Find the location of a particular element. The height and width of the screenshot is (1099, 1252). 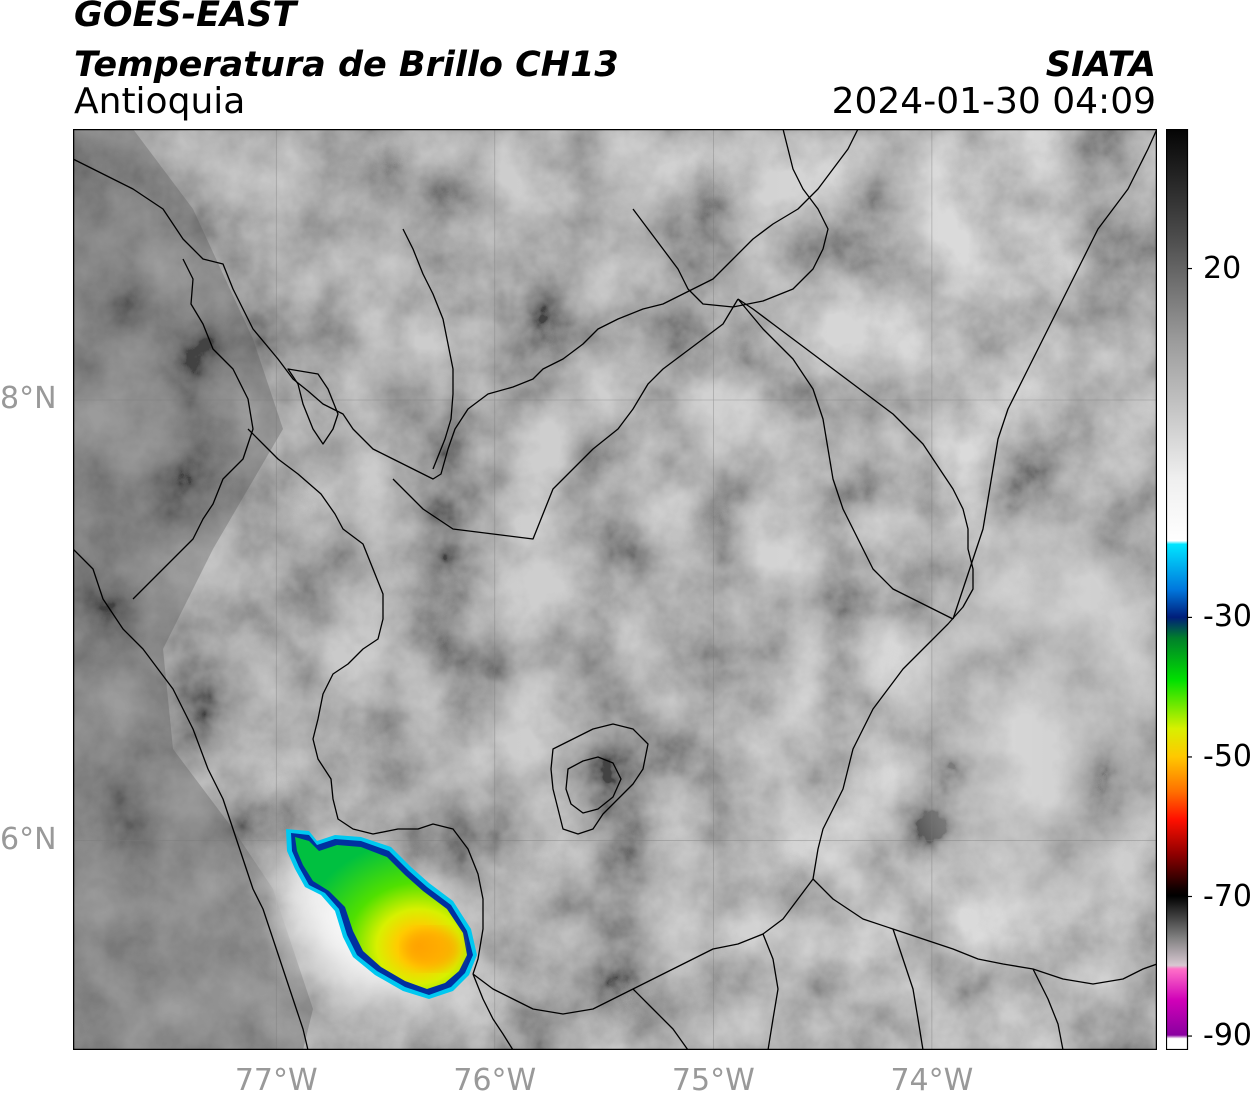

lon-label-74w: 74°W is located at coordinates (932, 1080).